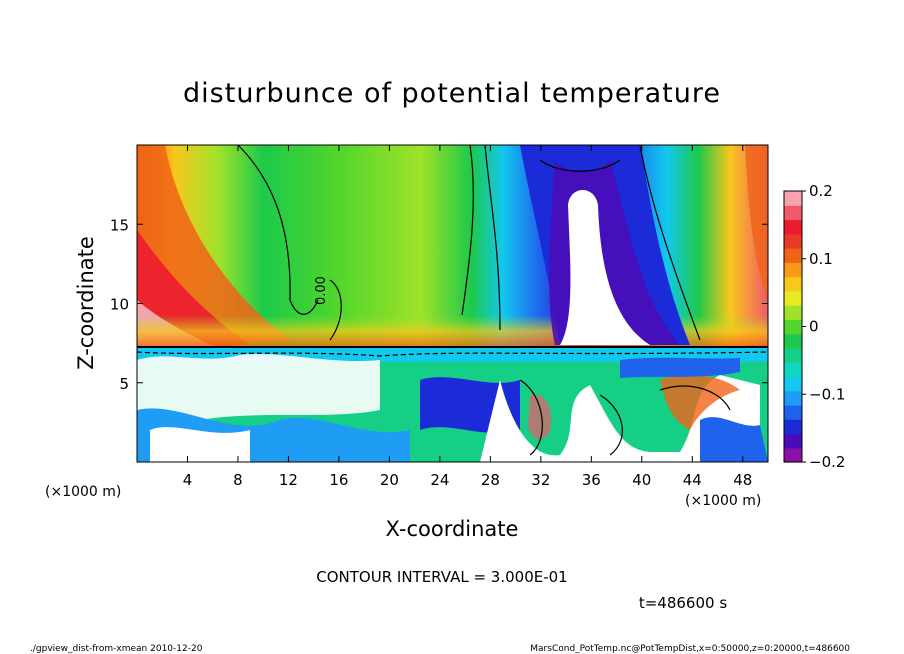 This screenshot has width=904, height=654. What do you see at coordinates (821, 191) in the screenshot?
I see `colorbar-tick-label: 0.2` at bounding box center [821, 191].